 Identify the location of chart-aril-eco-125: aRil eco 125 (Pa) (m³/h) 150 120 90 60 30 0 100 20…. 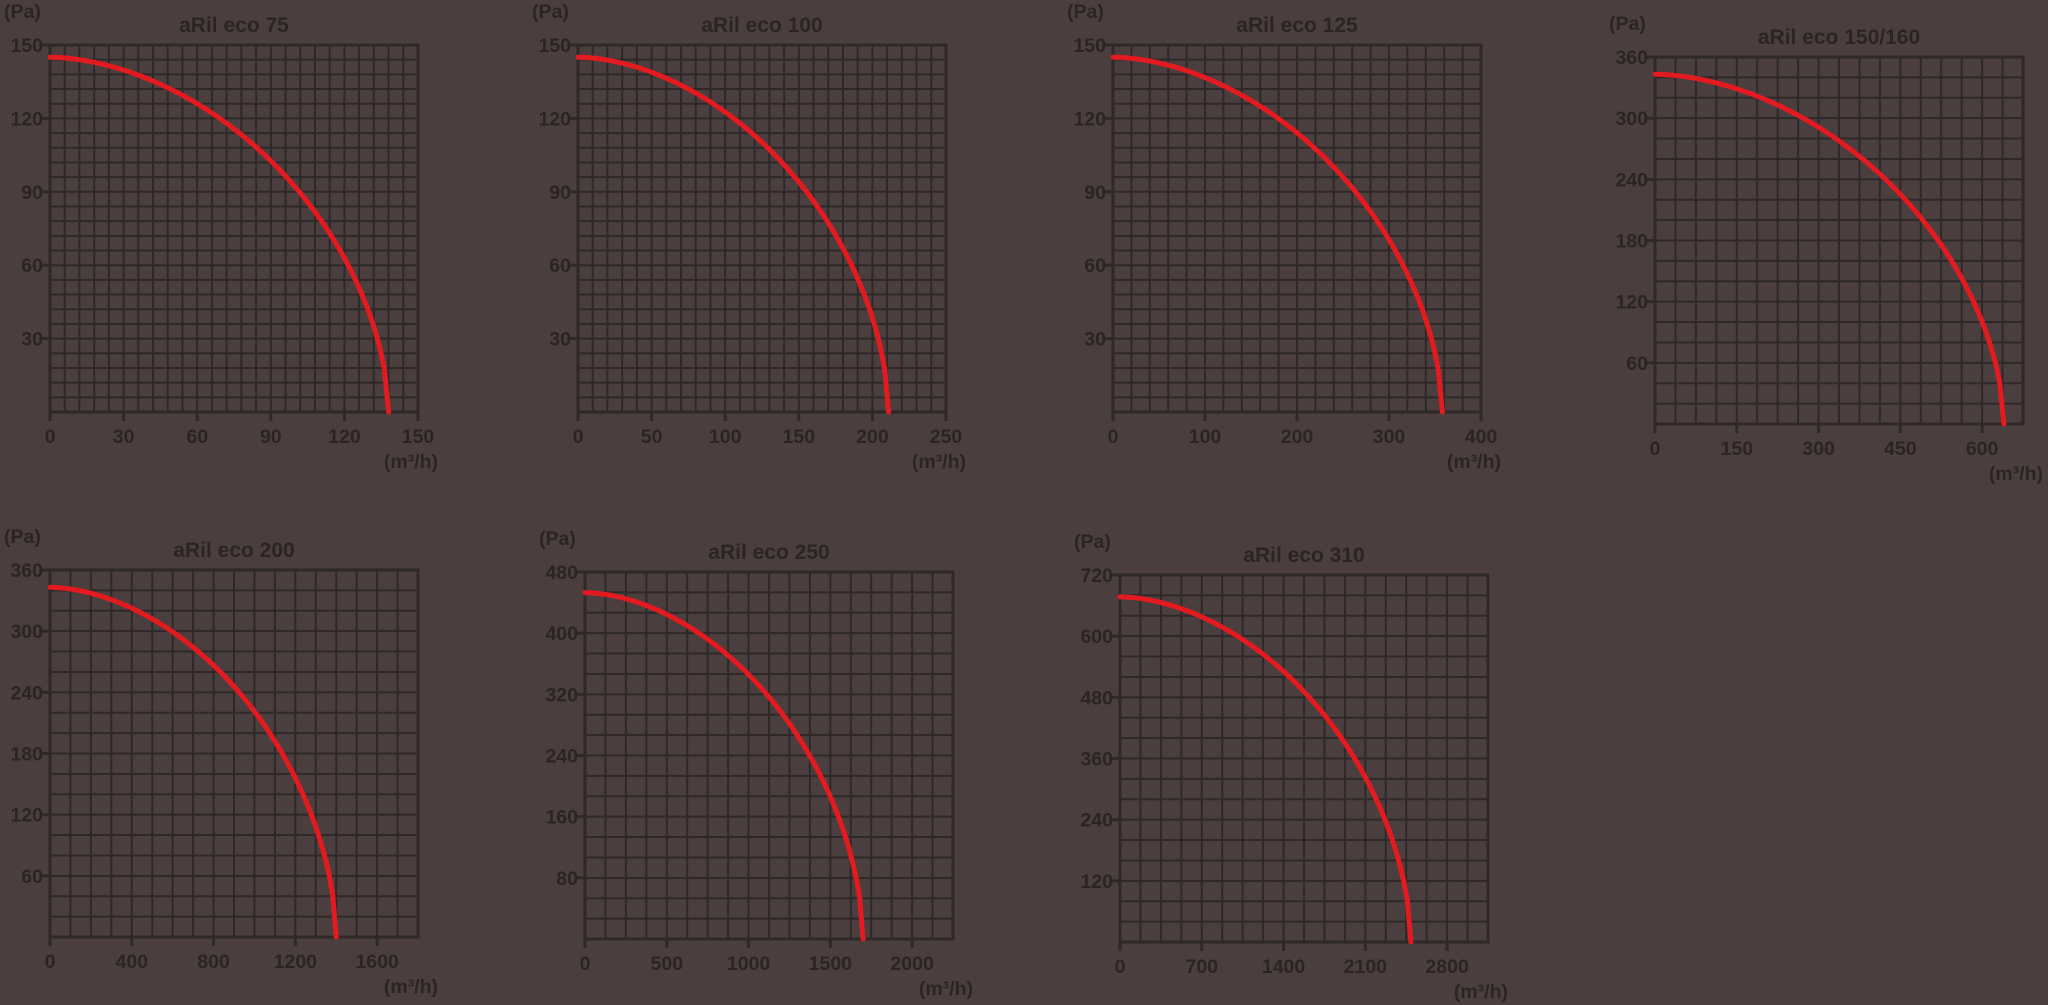
(1298, 250).